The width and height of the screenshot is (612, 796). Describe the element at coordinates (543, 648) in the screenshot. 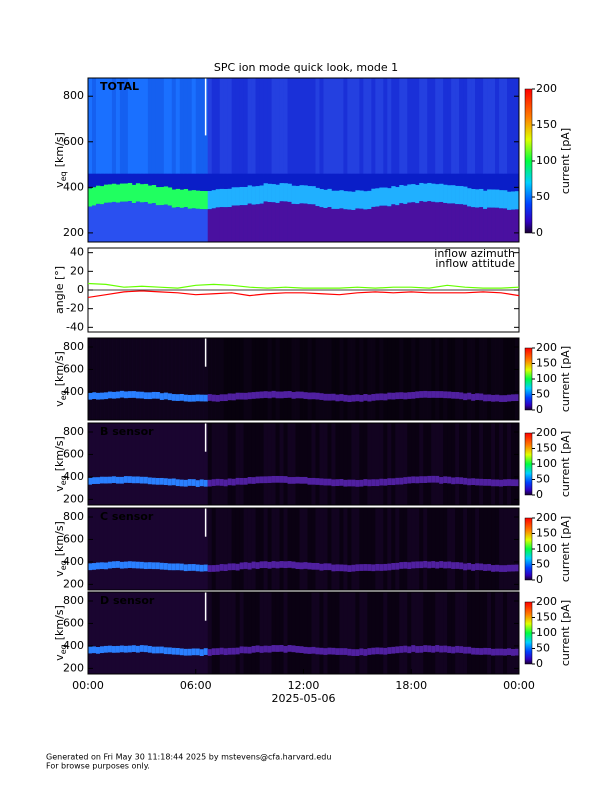

I see `colorbar-tick-label: 50` at that location.